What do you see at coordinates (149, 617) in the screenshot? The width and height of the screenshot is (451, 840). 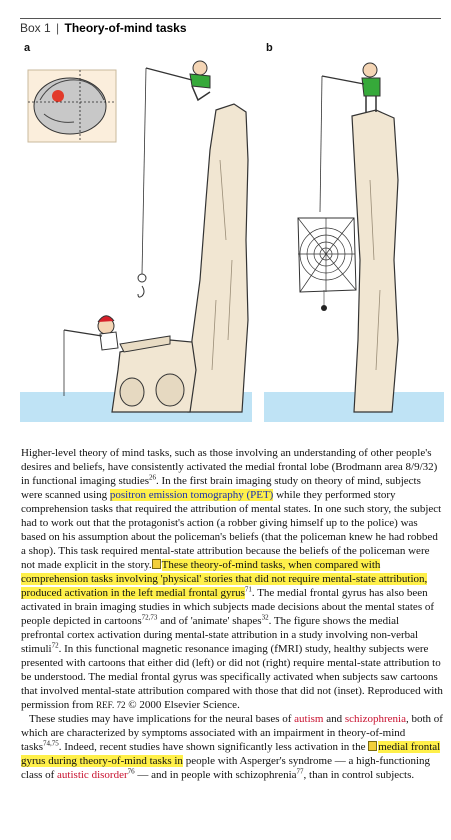 I see `ref-sup: 72,73` at bounding box center [149, 617].